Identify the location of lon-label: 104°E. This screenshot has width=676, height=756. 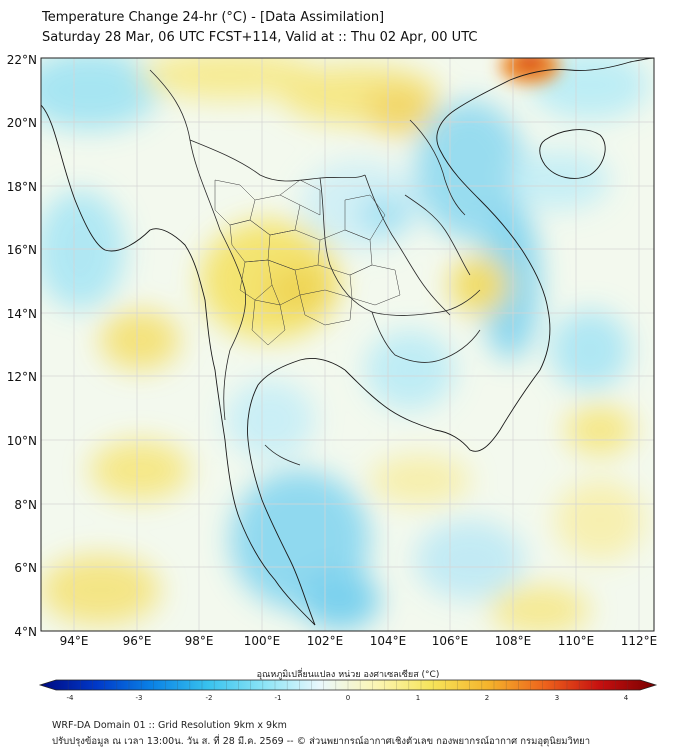
(388, 641).